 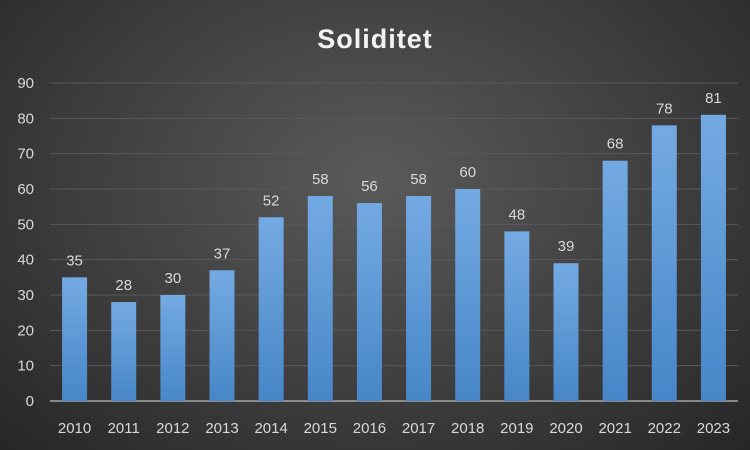 What do you see at coordinates (123, 285) in the screenshot?
I see `data-label-2011: 28` at bounding box center [123, 285].